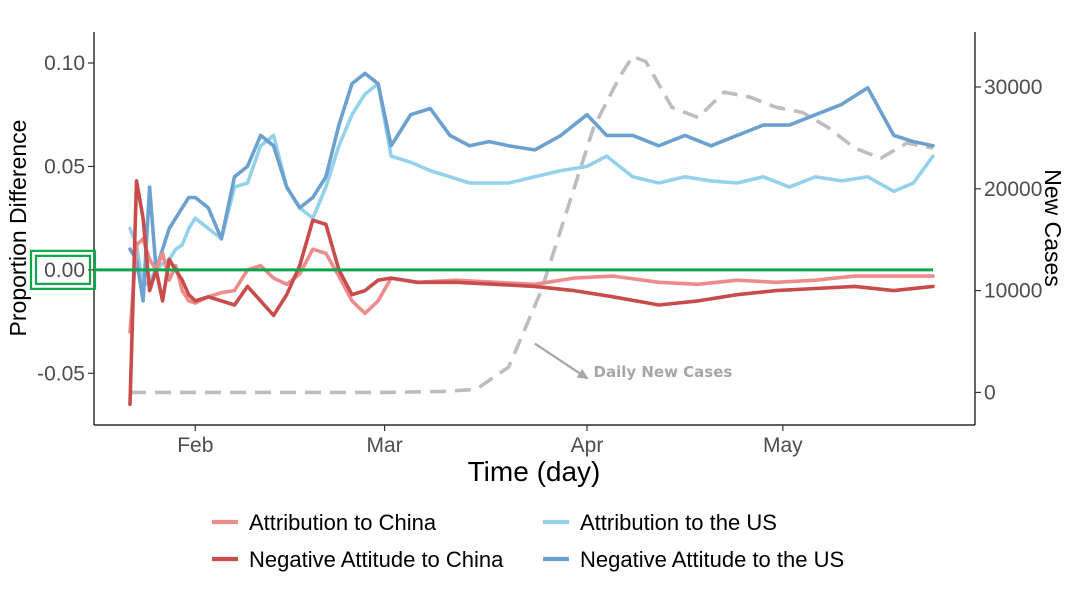 The image size is (1080, 608). Describe the element at coordinates (531, 285) in the screenshot. I see `series-line-attribution-to-china` at that location.